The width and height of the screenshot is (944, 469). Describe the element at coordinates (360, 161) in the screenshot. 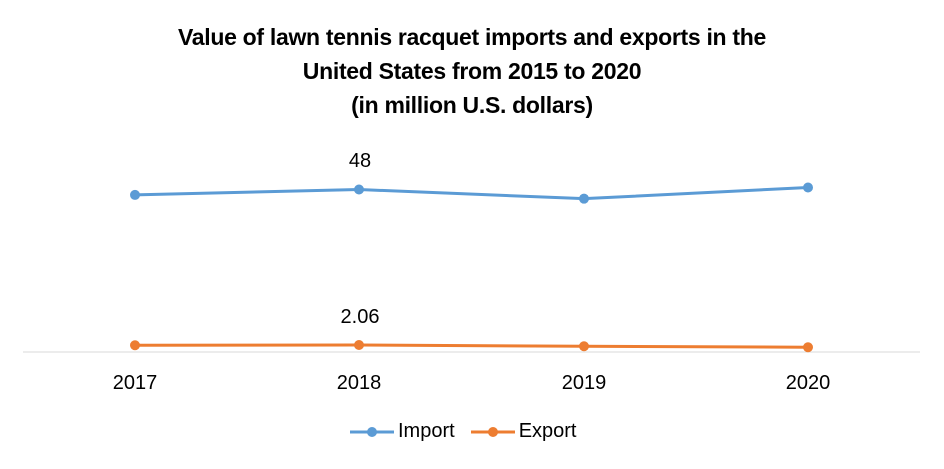

I see `import-2018-data-label: 48` at that location.